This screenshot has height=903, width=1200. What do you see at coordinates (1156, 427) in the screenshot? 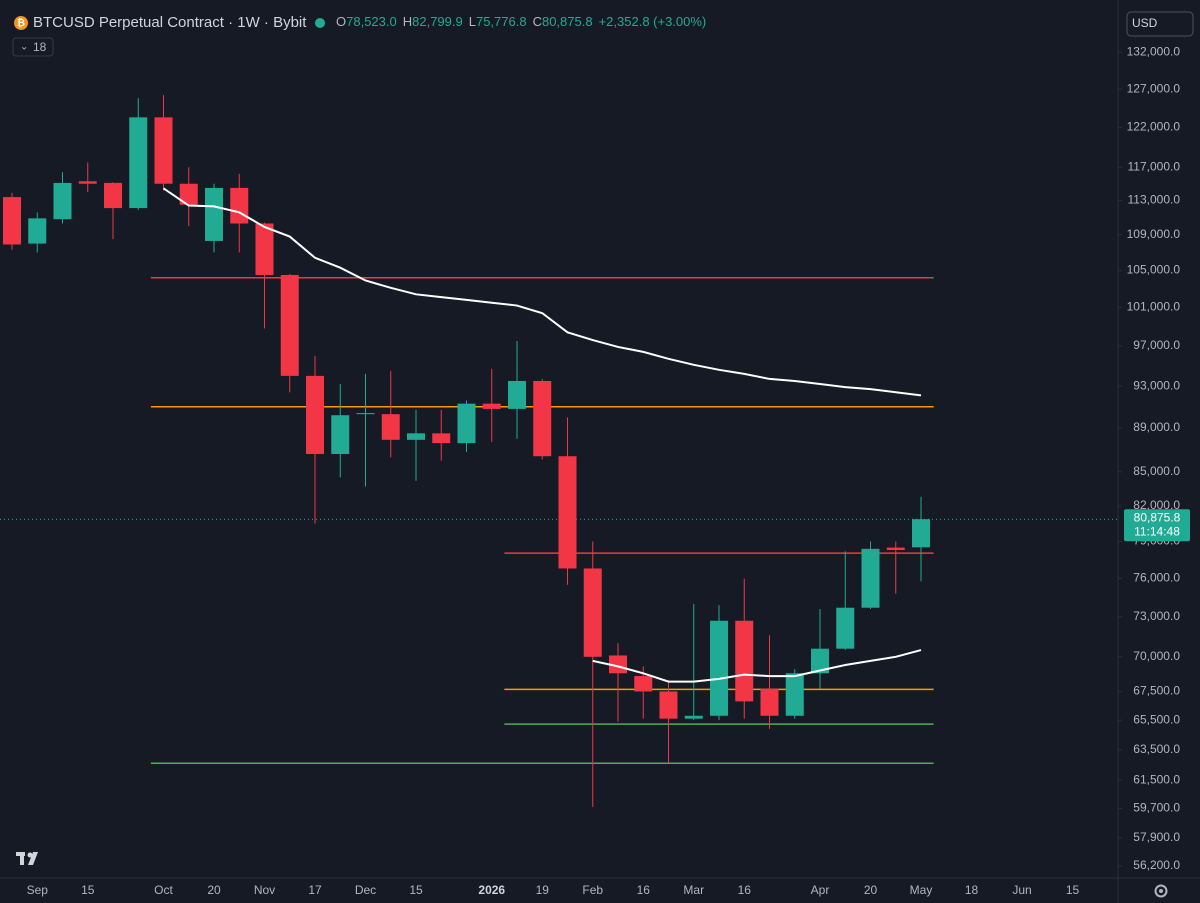
I see `y-tick-label: 89,000.0` at bounding box center [1156, 427].